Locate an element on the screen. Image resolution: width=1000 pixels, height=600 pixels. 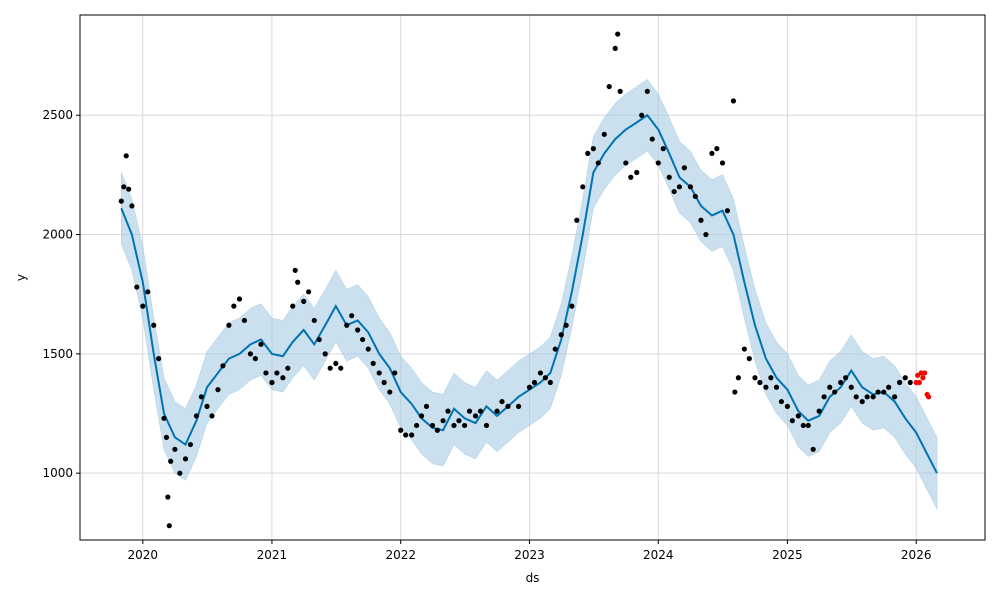
x-axis-label: ds is located at coordinates (533, 578).